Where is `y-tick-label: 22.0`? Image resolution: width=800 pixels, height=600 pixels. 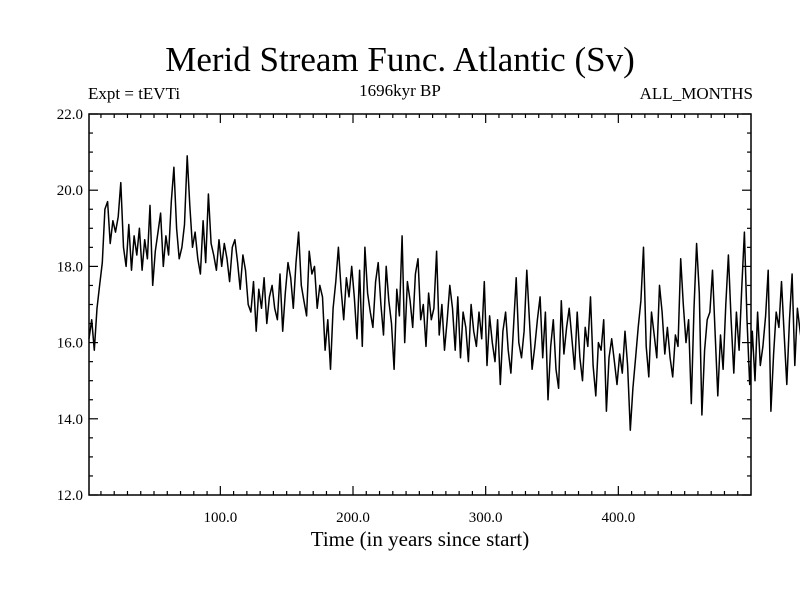
y-tick-label: 22.0 is located at coordinates (70, 115).